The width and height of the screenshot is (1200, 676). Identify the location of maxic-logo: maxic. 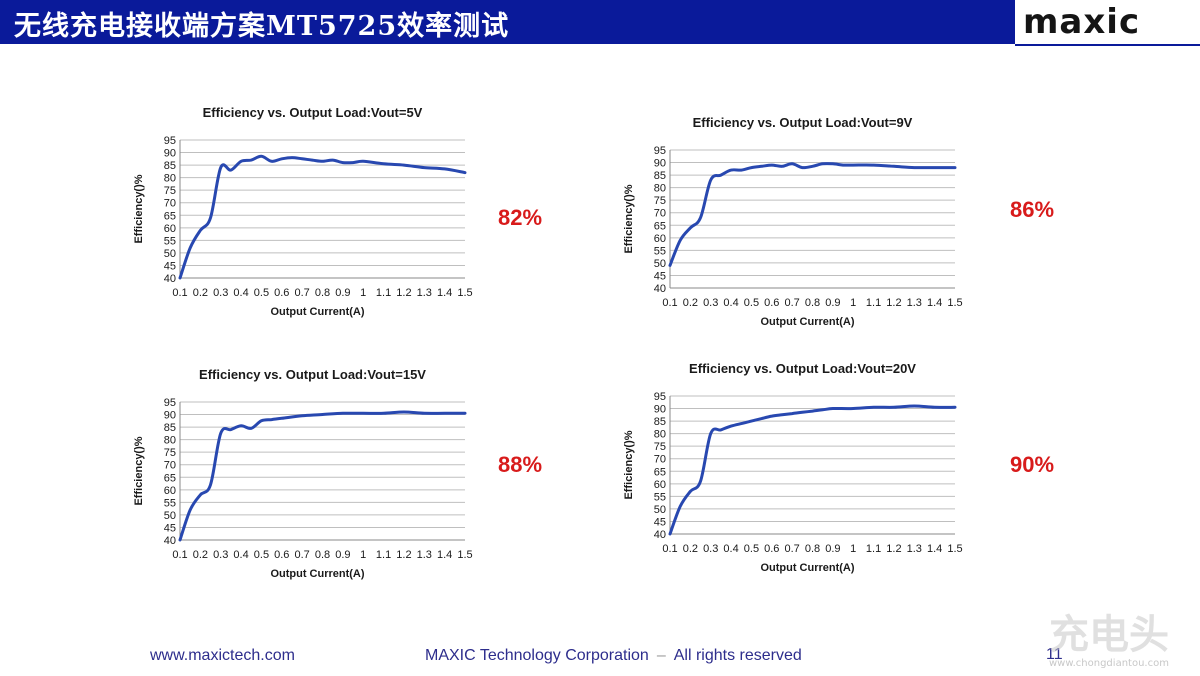
(1107, 23).